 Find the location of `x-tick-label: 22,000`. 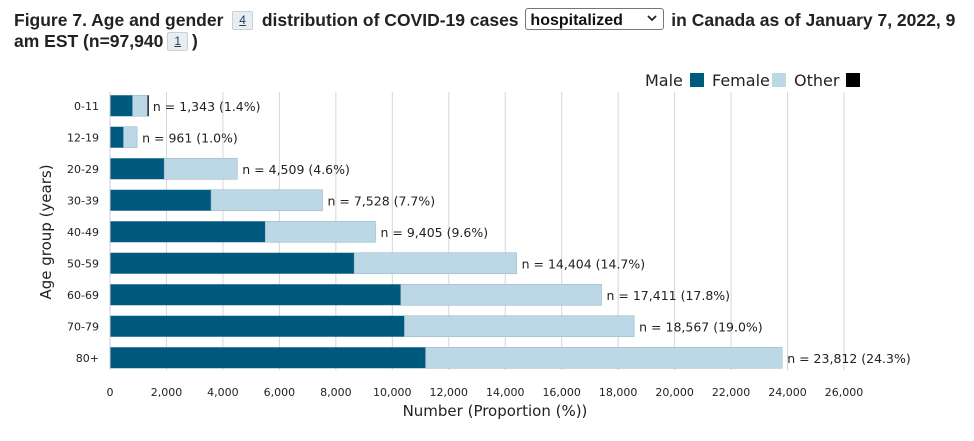

x-tick-label: 22,000 is located at coordinates (731, 392).